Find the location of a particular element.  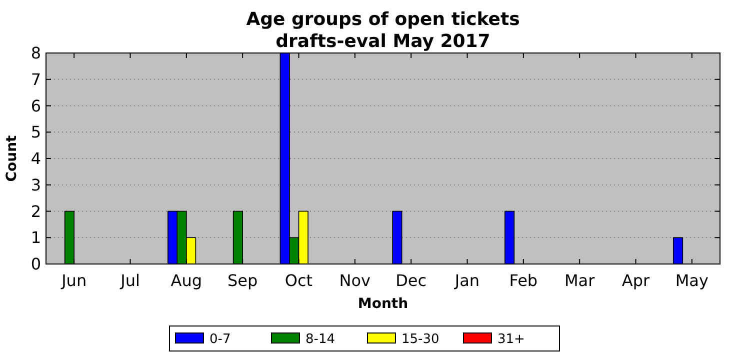

x-tick-label: Feb is located at coordinates (523, 280).